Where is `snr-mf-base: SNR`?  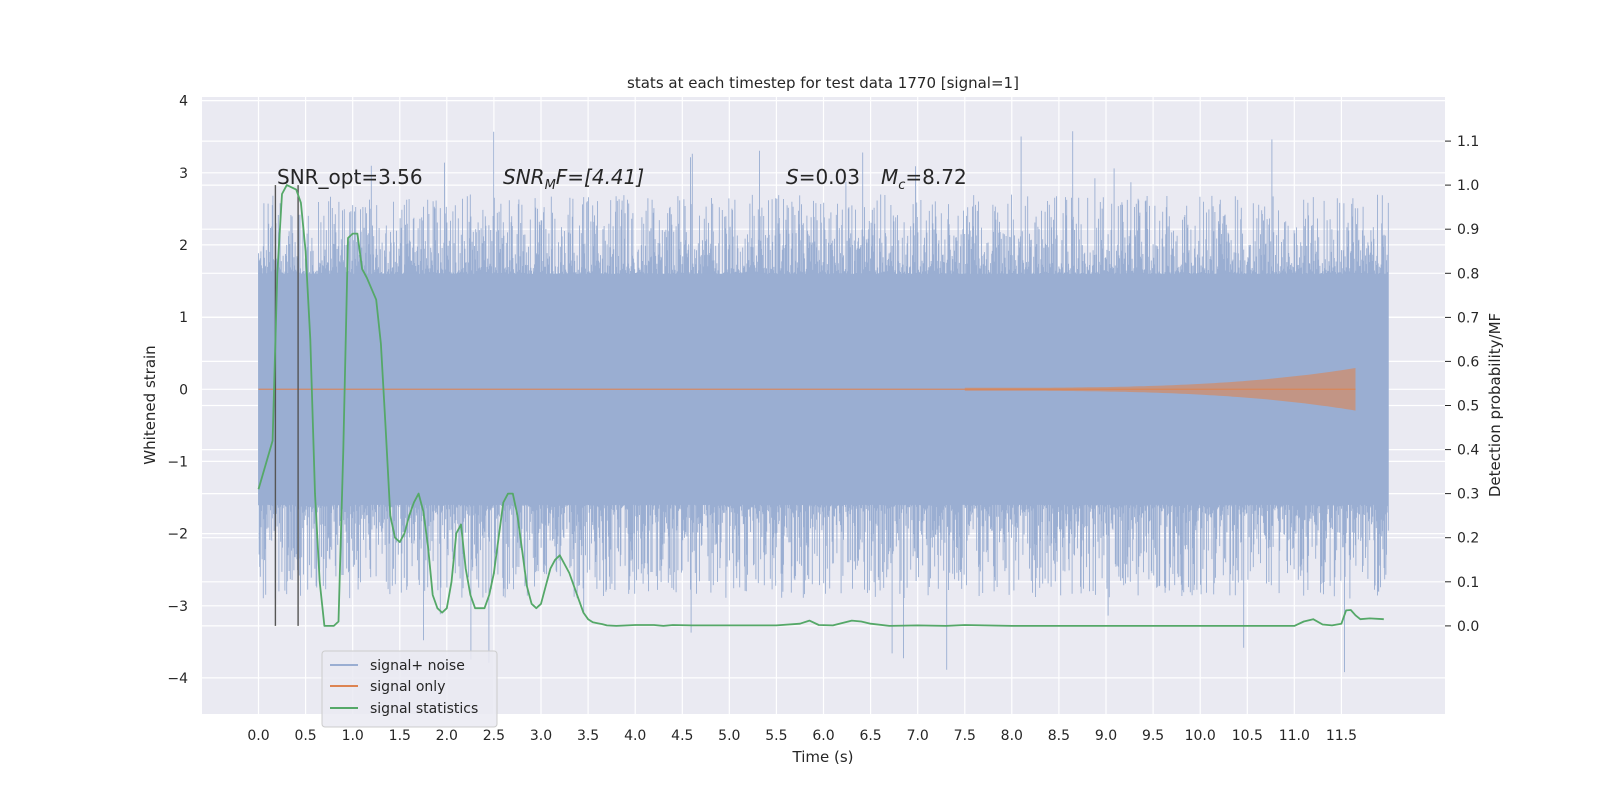
snr-mf-base: SNR is located at coordinates (524, 177).